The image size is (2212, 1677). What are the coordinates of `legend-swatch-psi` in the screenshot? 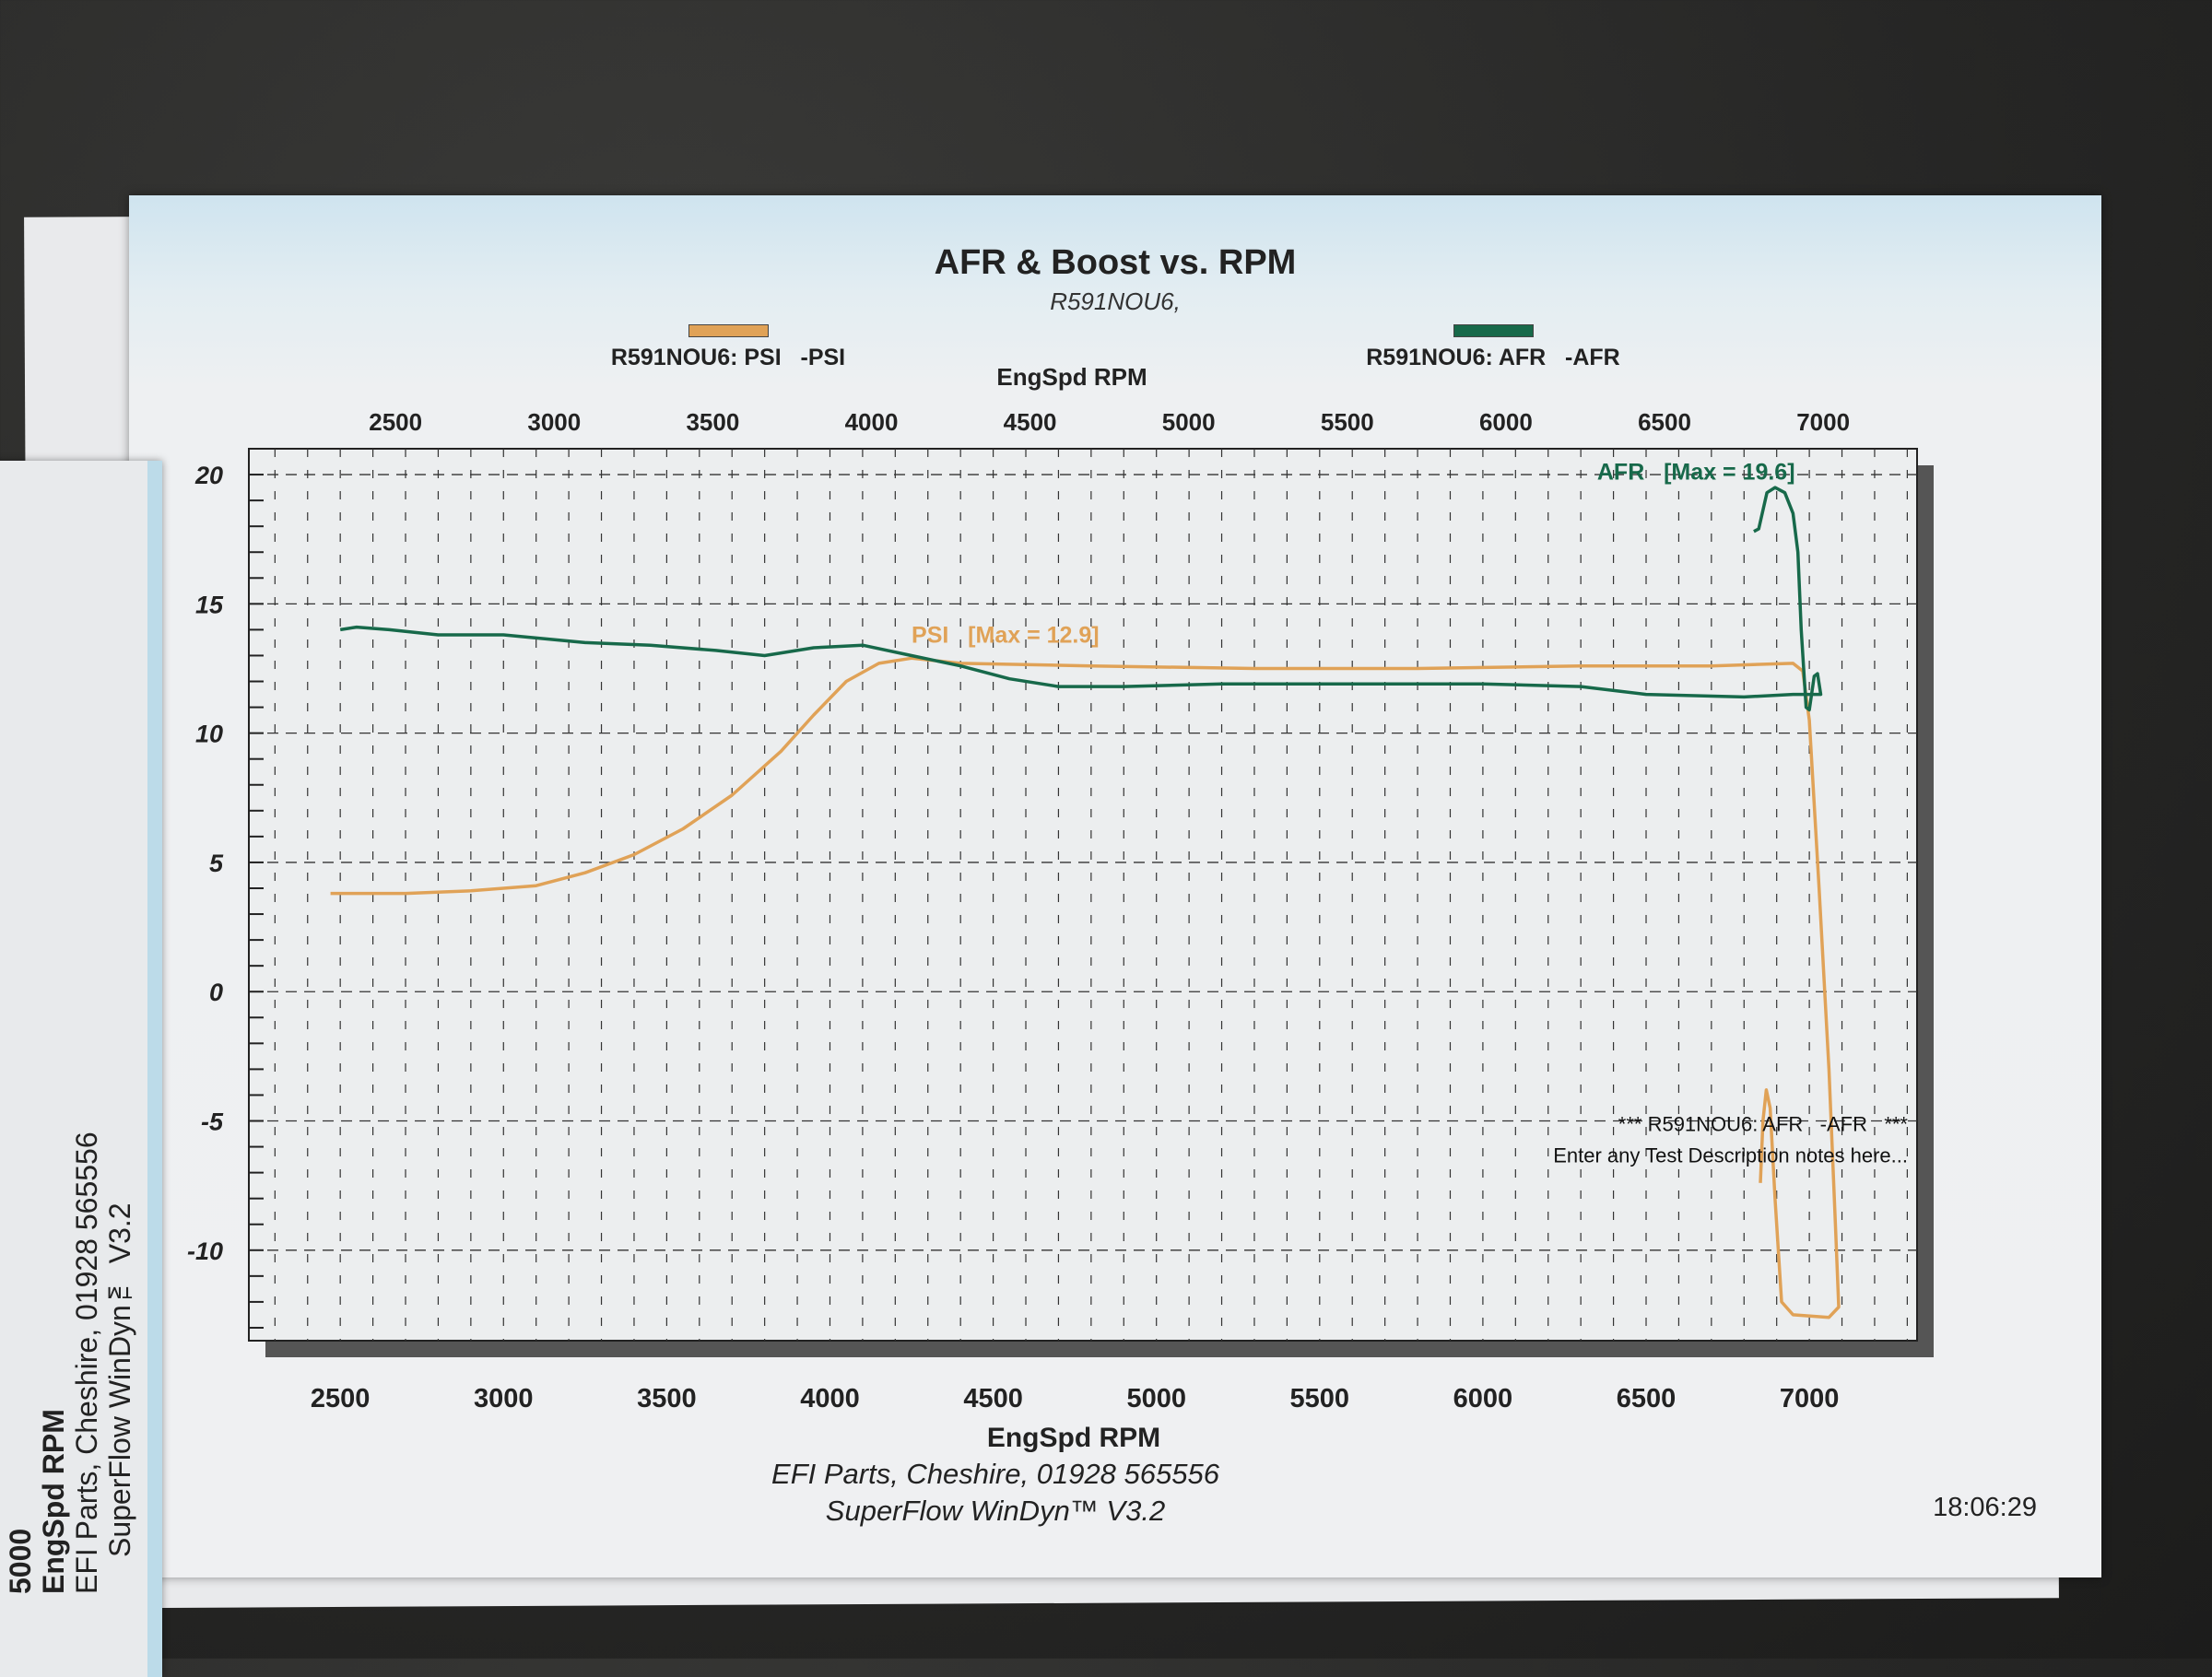 It's located at (728, 330).